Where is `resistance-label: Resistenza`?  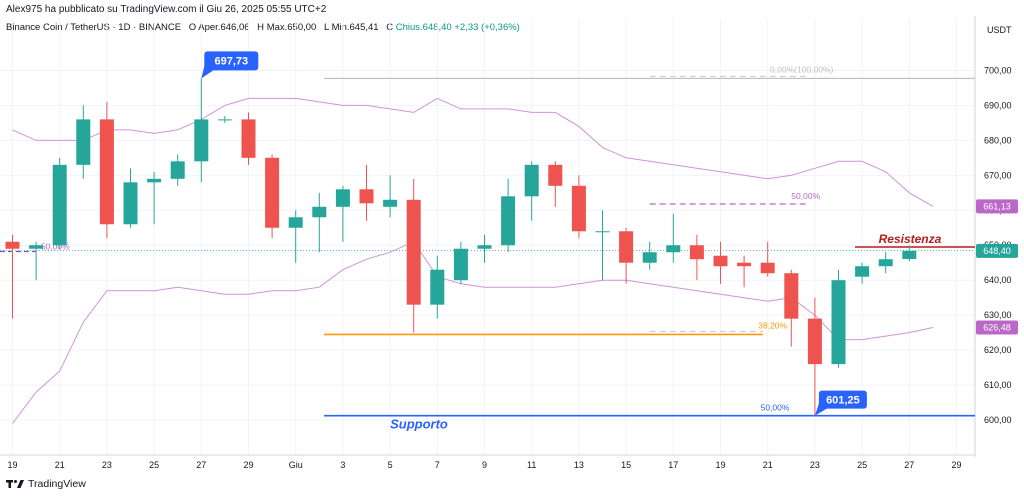
resistance-label: Resistenza is located at coordinates (910, 239).